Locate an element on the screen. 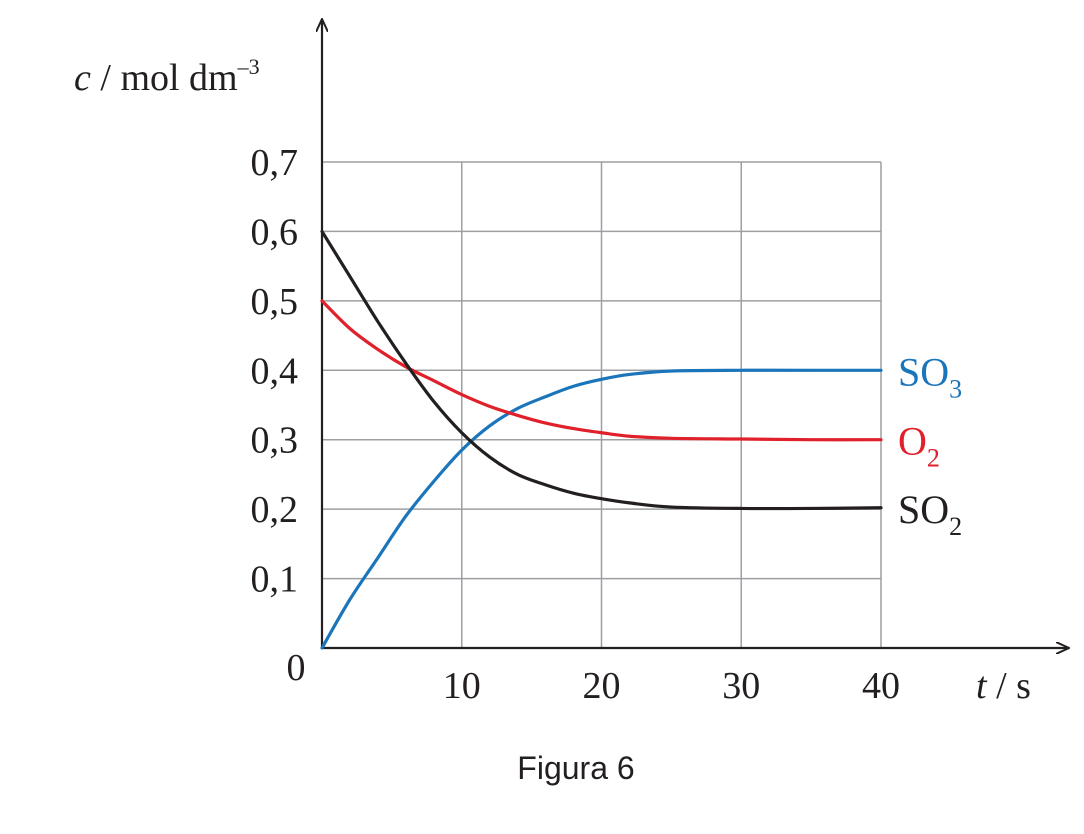  y-tick-label: 0,5 is located at coordinates (275, 302).